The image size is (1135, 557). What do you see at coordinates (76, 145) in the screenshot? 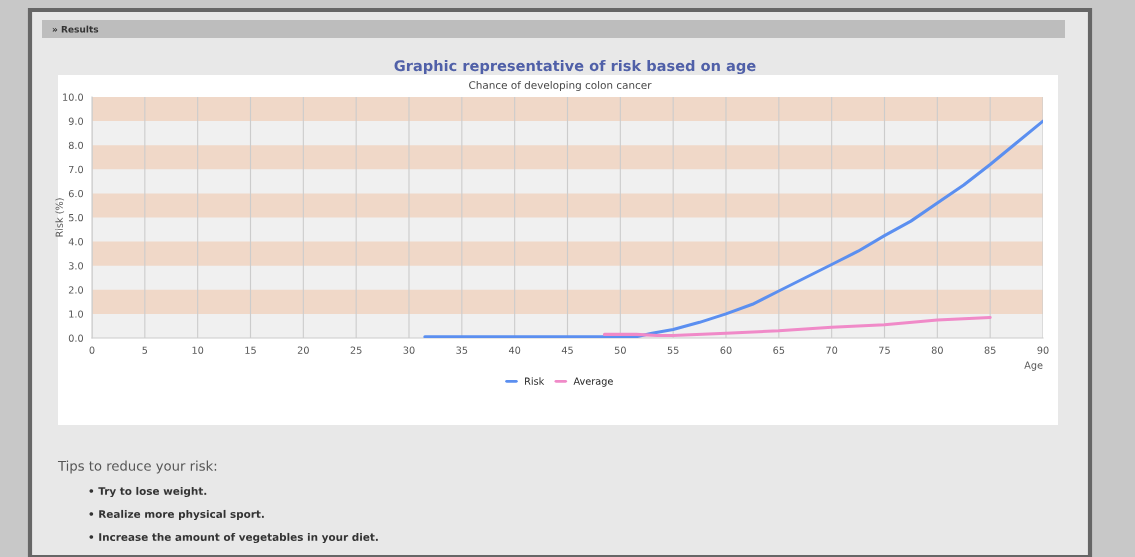
I see `y-tick-label: 8.0` at bounding box center [76, 145].